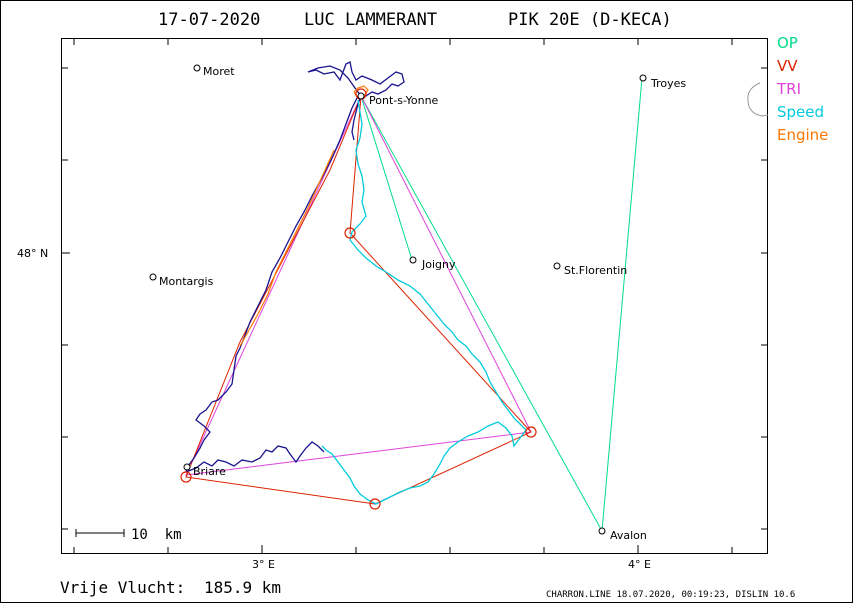 The height and width of the screenshot is (603, 853). I want to click on legend-speed: Speed, so click(800, 112).